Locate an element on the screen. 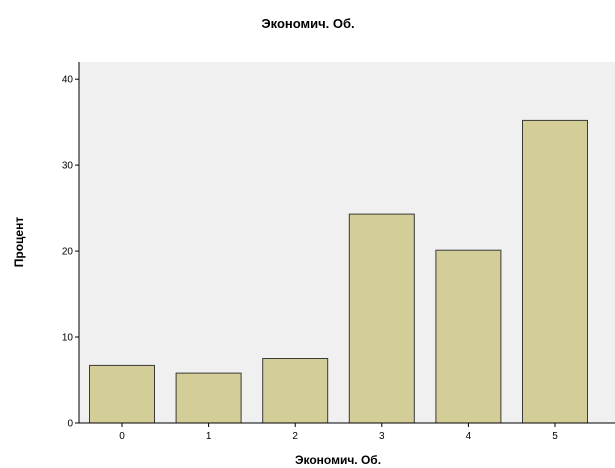  x-axis-label: Экономич. Об. is located at coordinates (338, 460).